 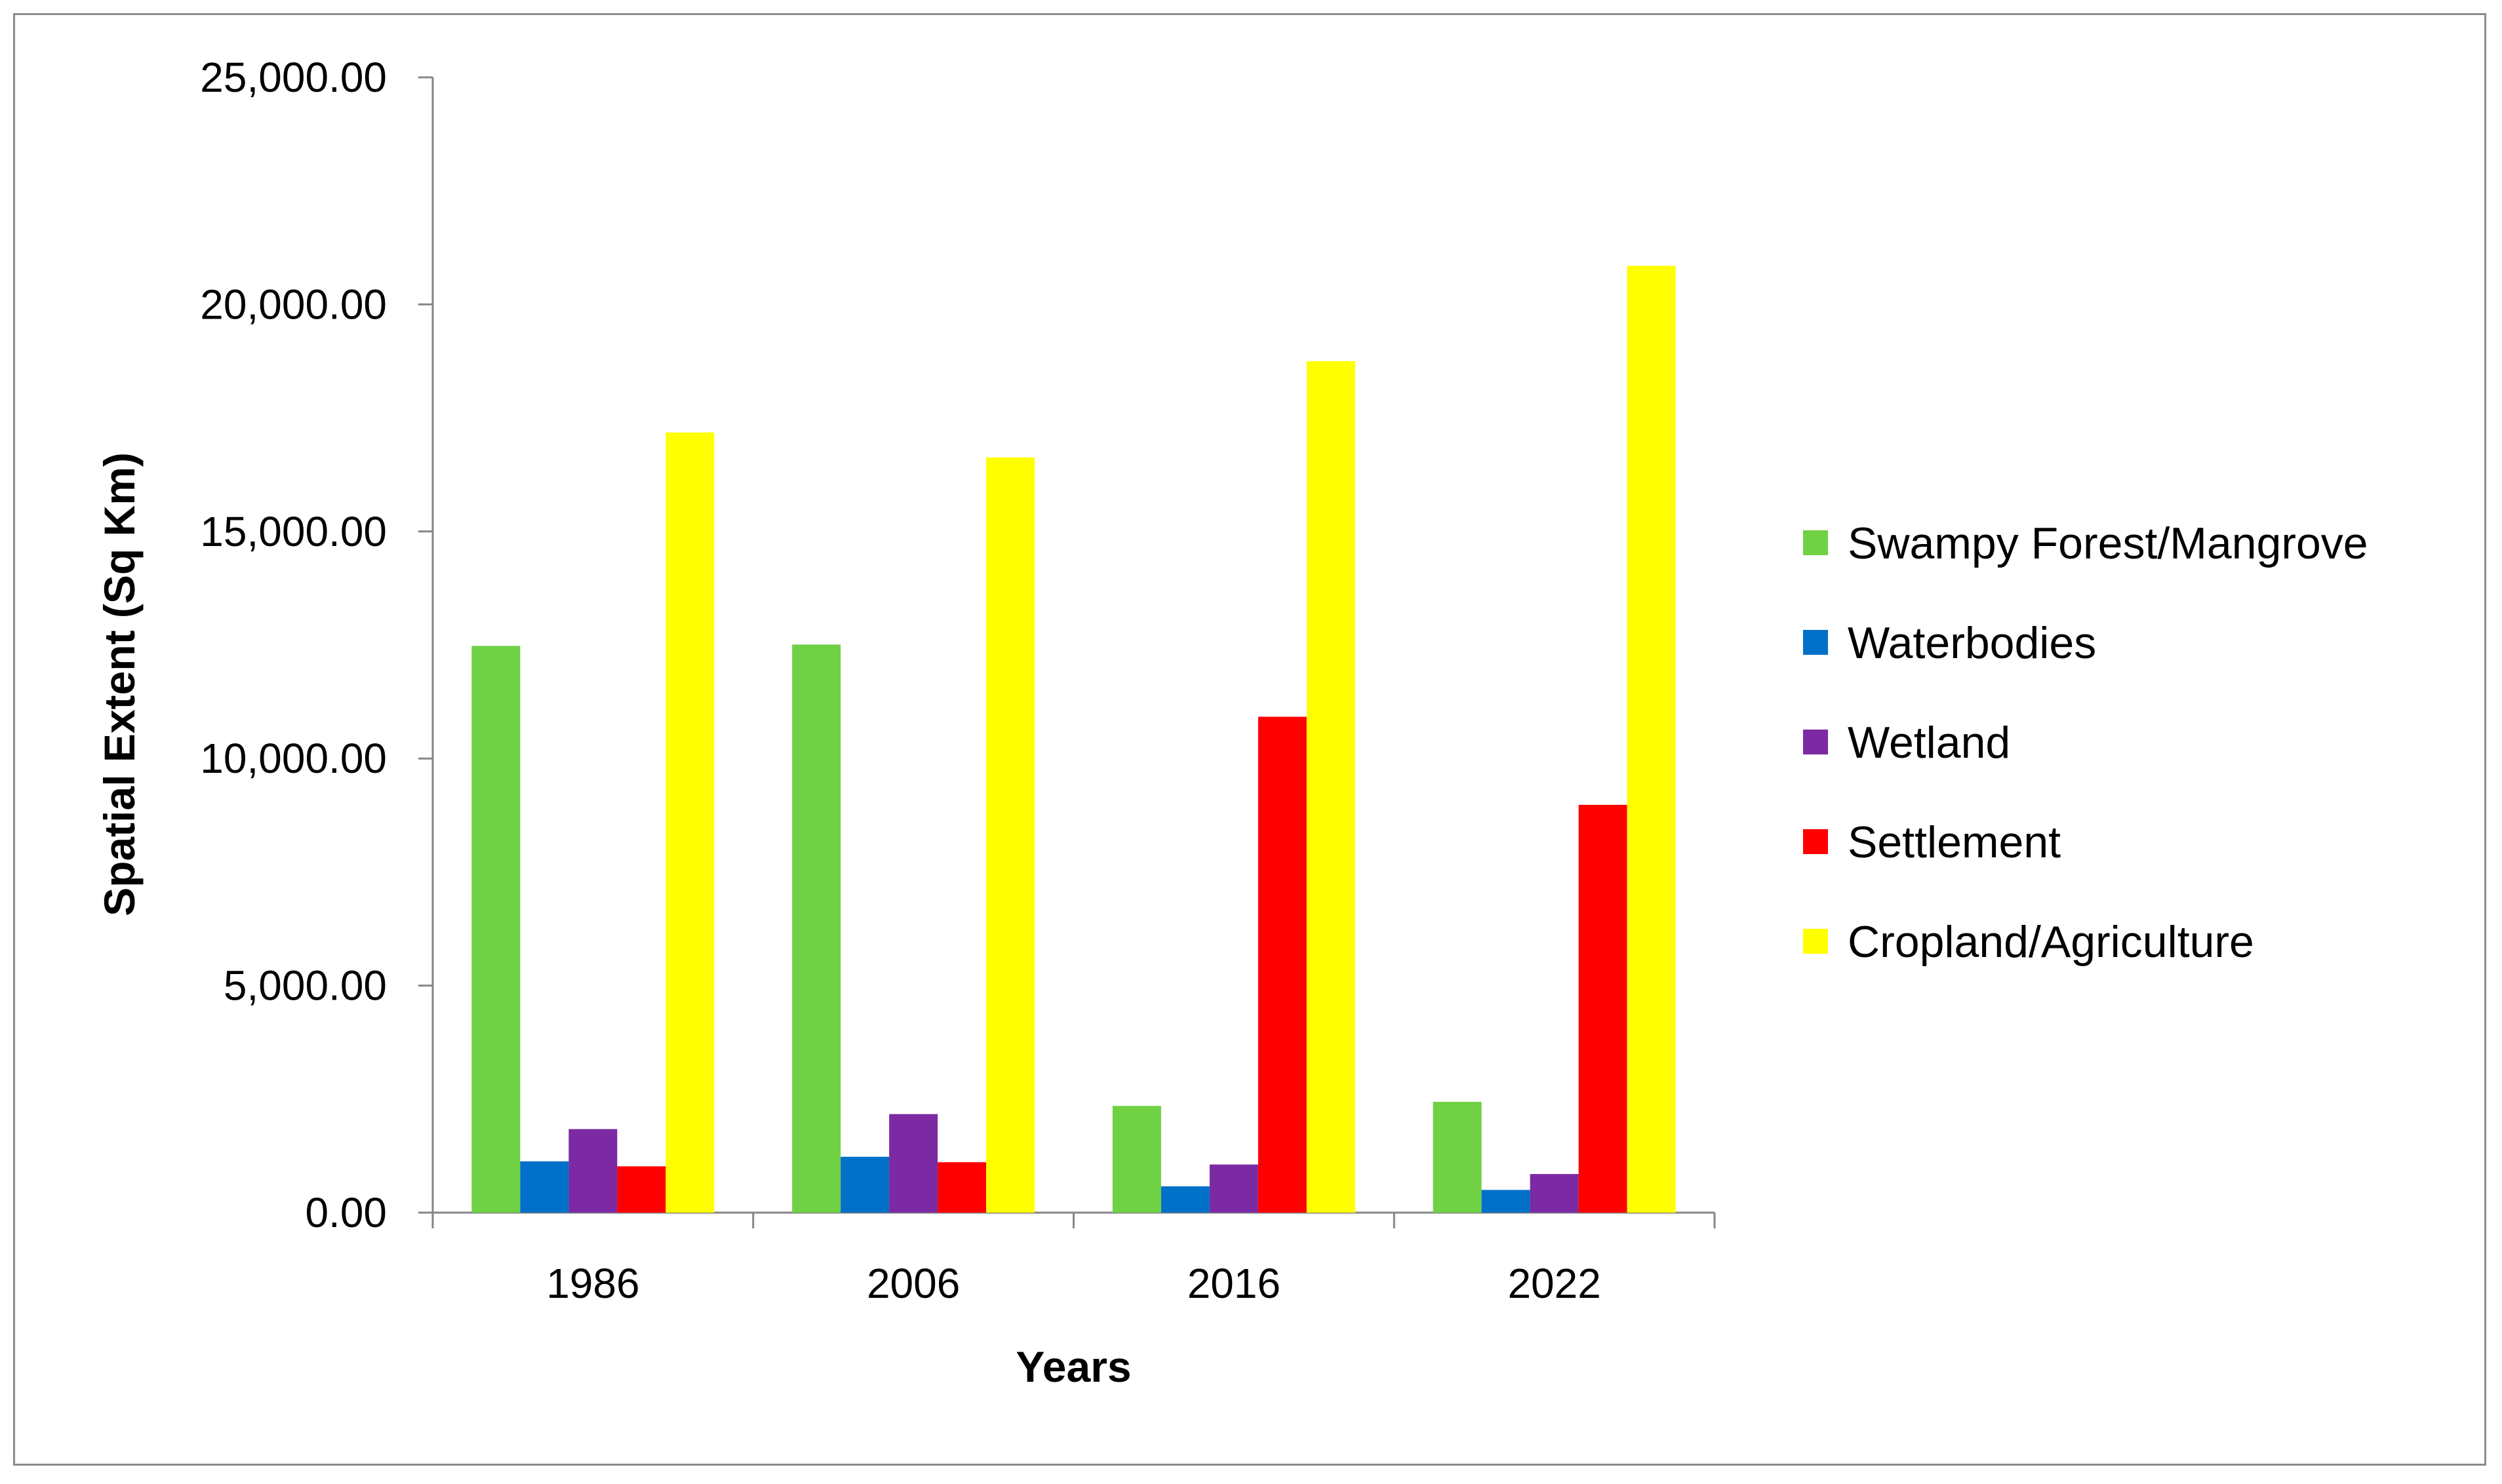 I want to click on legend-label: Swampy Forest/Mangrove, so click(x=2108, y=543).